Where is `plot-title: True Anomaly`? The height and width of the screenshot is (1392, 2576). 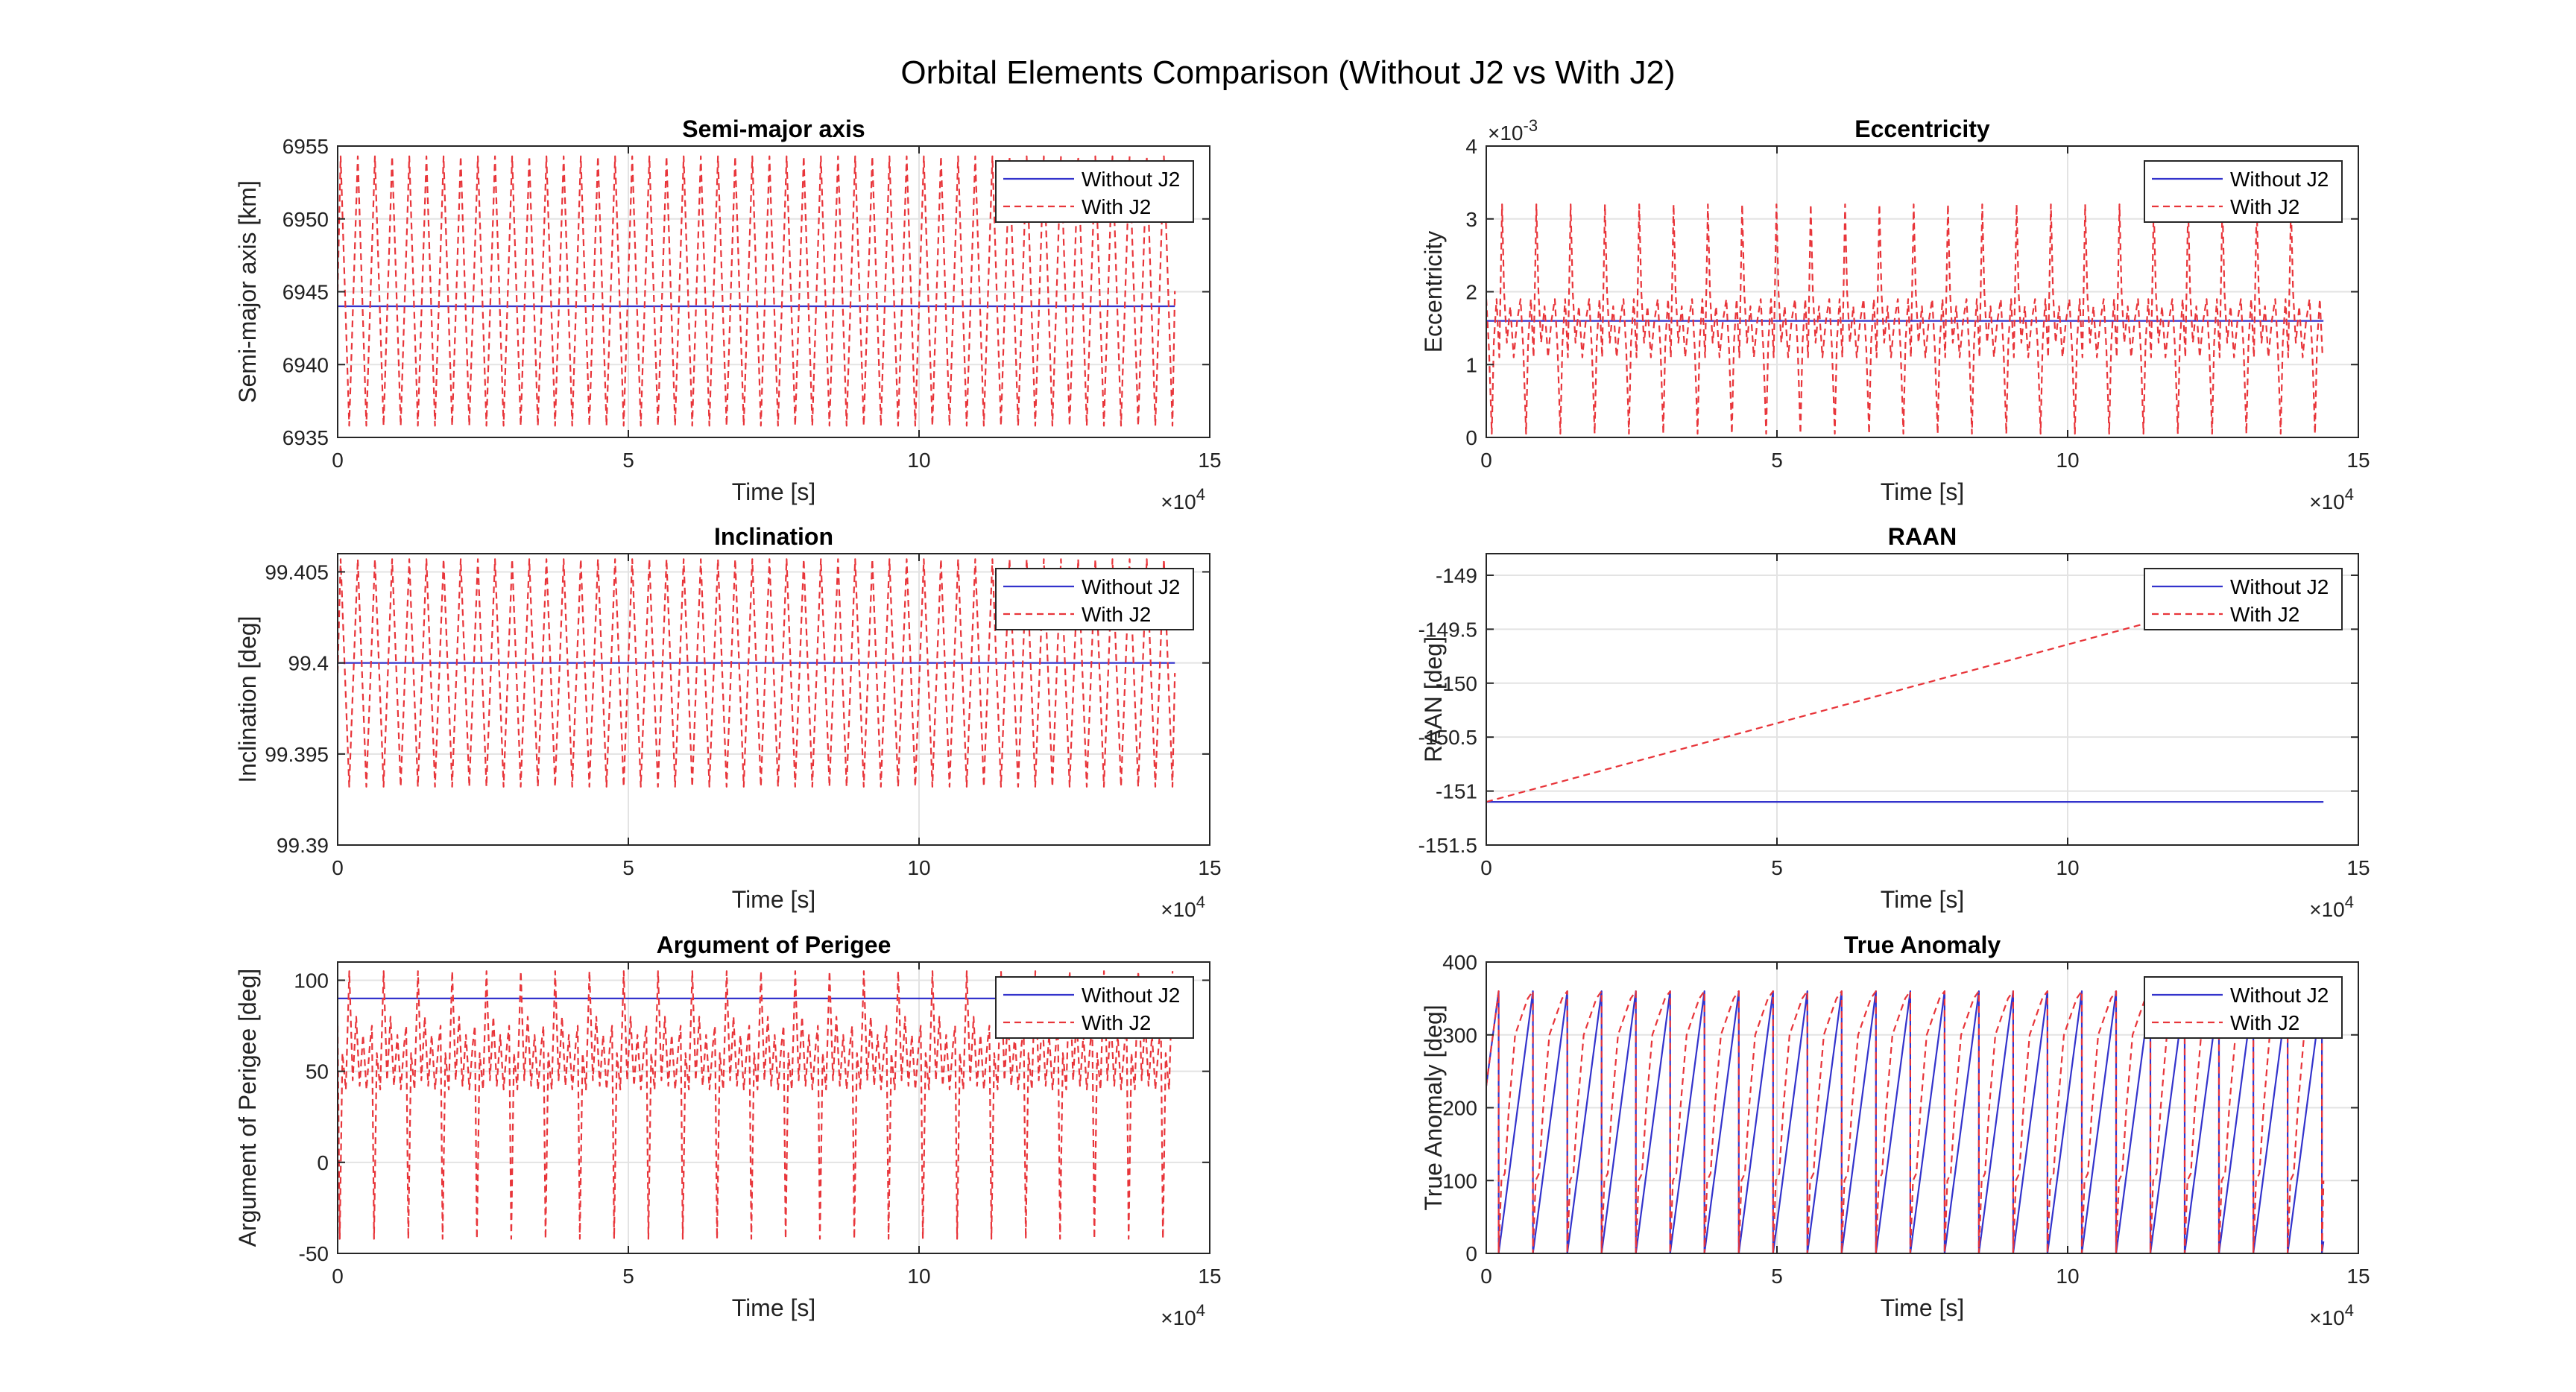 plot-title: True Anomaly is located at coordinates (1923, 944).